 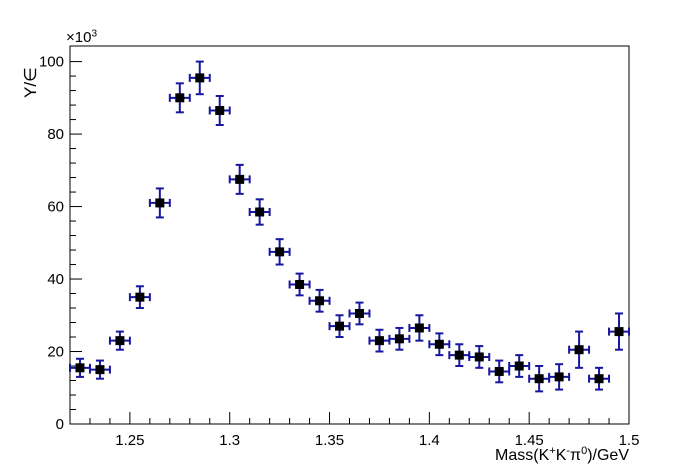 What do you see at coordinates (629, 440) in the screenshot?
I see `x-tick-label: 1.5` at bounding box center [629, 440].